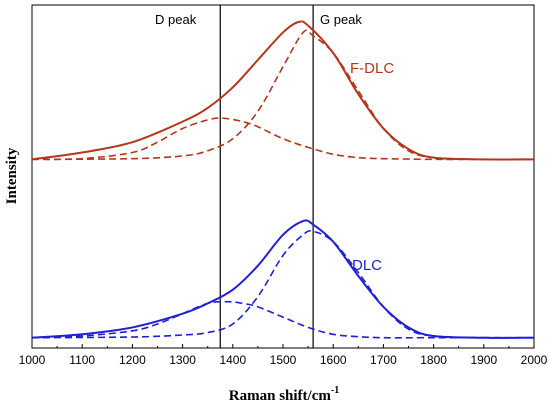 This screenshot has height=406, width=550. What do you see at coordinates (483, 360) in the screenshot?
I see `x-tick-label: 1900` at bounding box center [483, 360].